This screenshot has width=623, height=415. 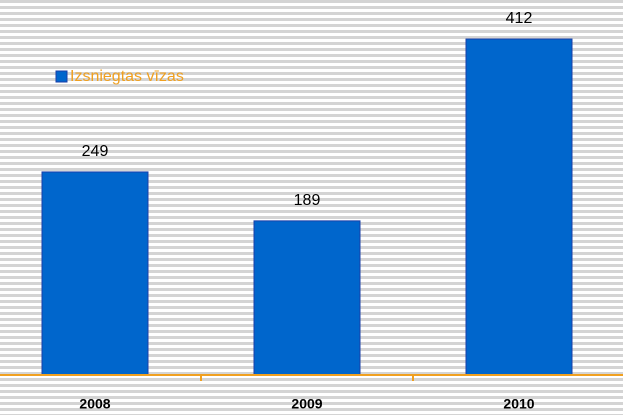 I want to click on data-label: 249, so click(x=95, y=151).